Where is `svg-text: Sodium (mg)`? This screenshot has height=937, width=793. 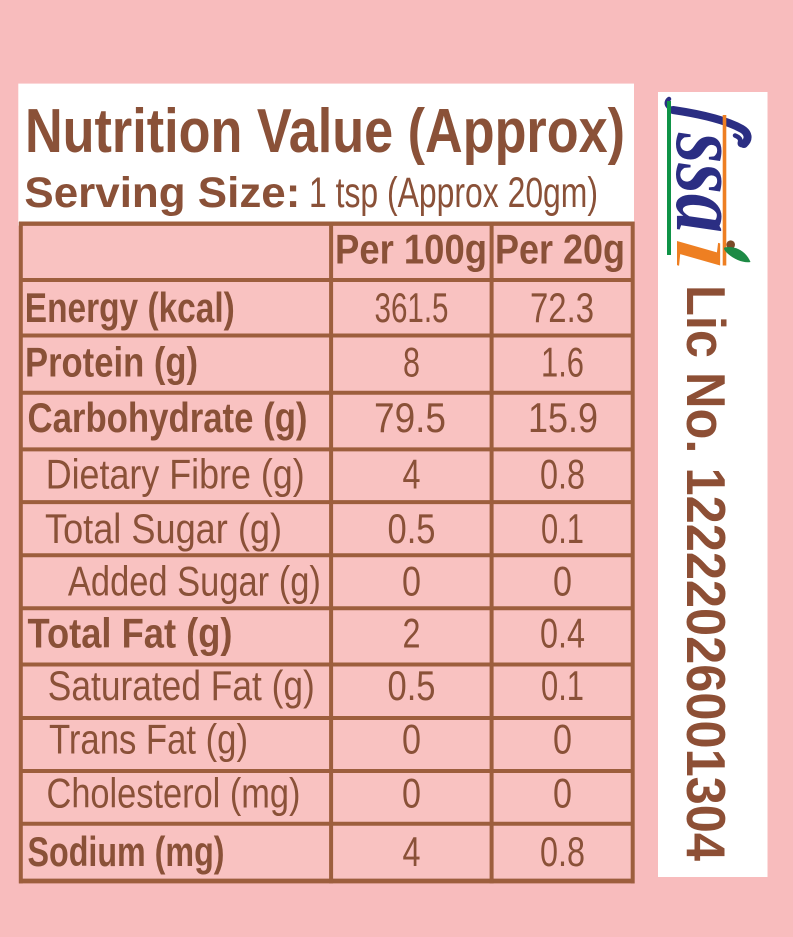
svg-text: Sodium (mg) is located at coordinates (126, 851).